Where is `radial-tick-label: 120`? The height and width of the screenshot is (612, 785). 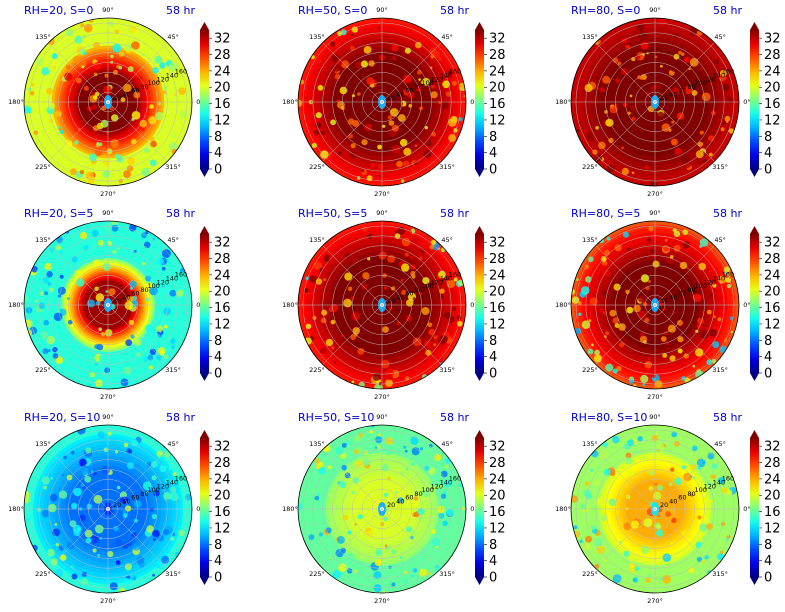
radial-tick-label: 120 is located at coordinates (710, 282).